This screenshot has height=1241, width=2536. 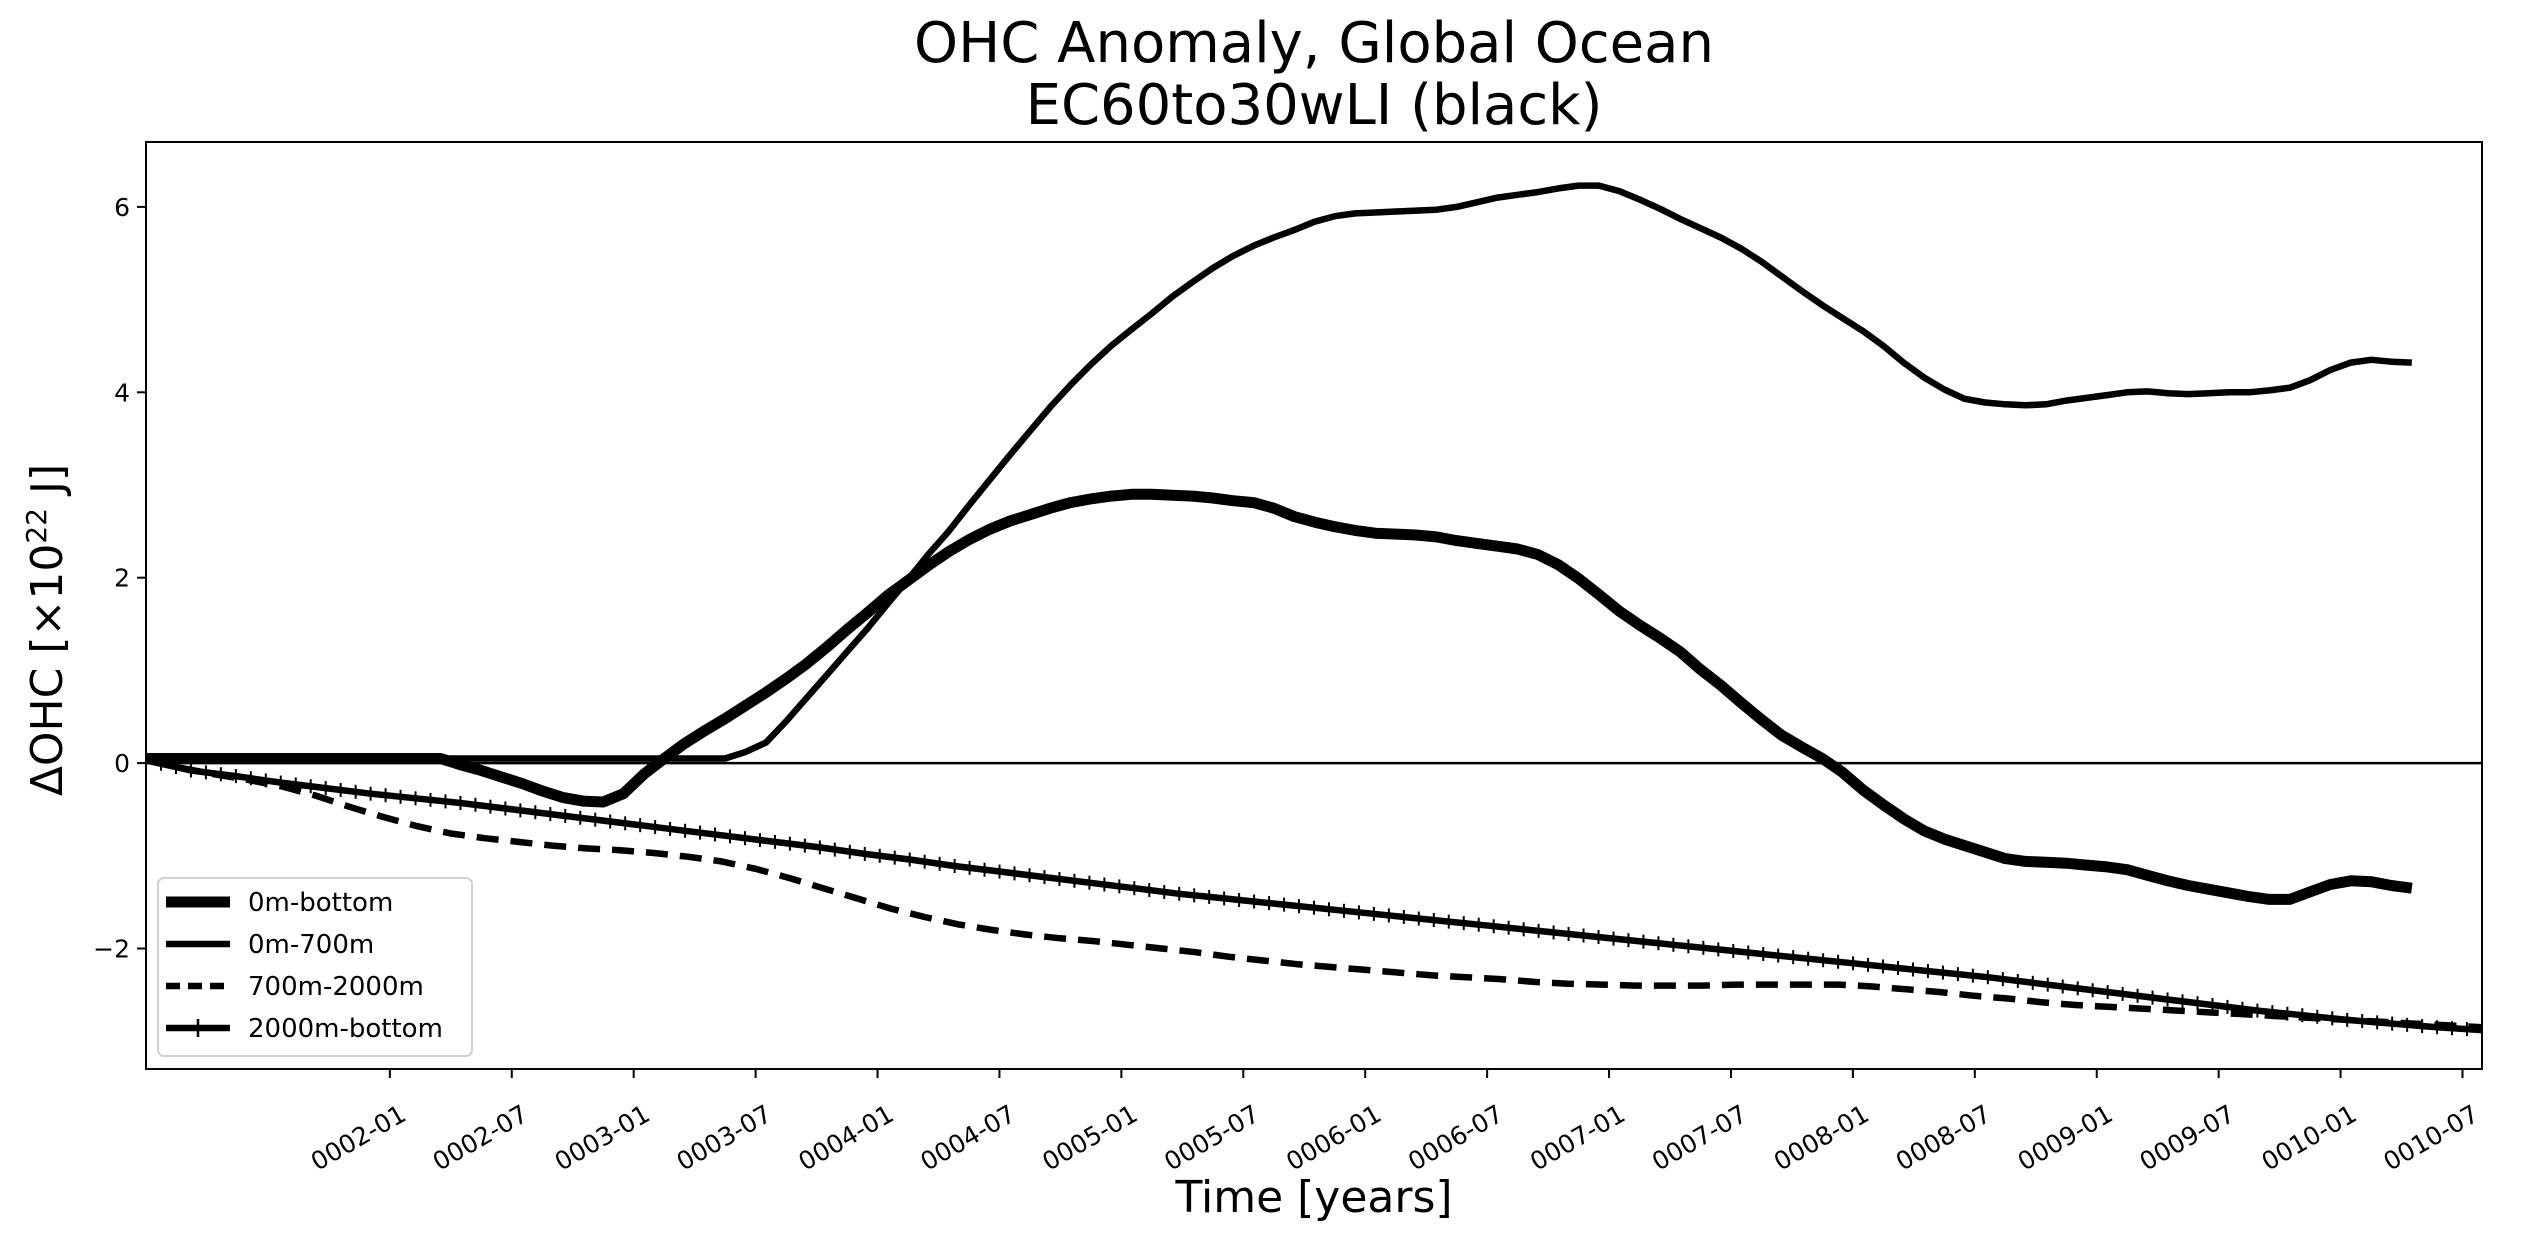 What do you see at coordinates (122, 207) in the screenshot?
I see `y-tick-label-4: 6` at bounding box center [122, 207].